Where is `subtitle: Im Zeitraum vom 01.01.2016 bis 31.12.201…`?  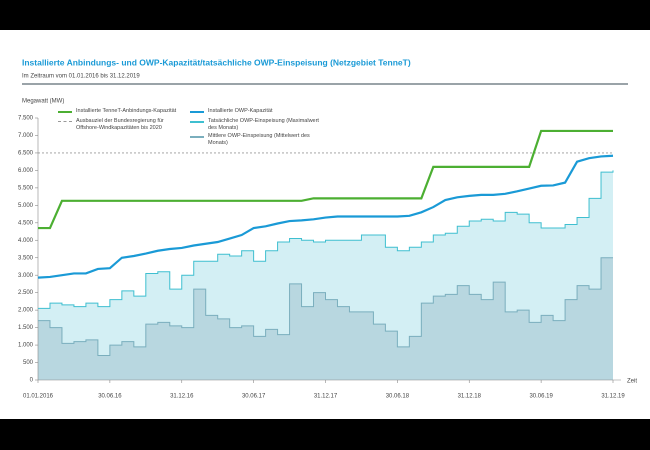 subtitle: Im Zeitraum vom 01.01.2016 bis 31.12.201… is located at coordinates (81, 77).